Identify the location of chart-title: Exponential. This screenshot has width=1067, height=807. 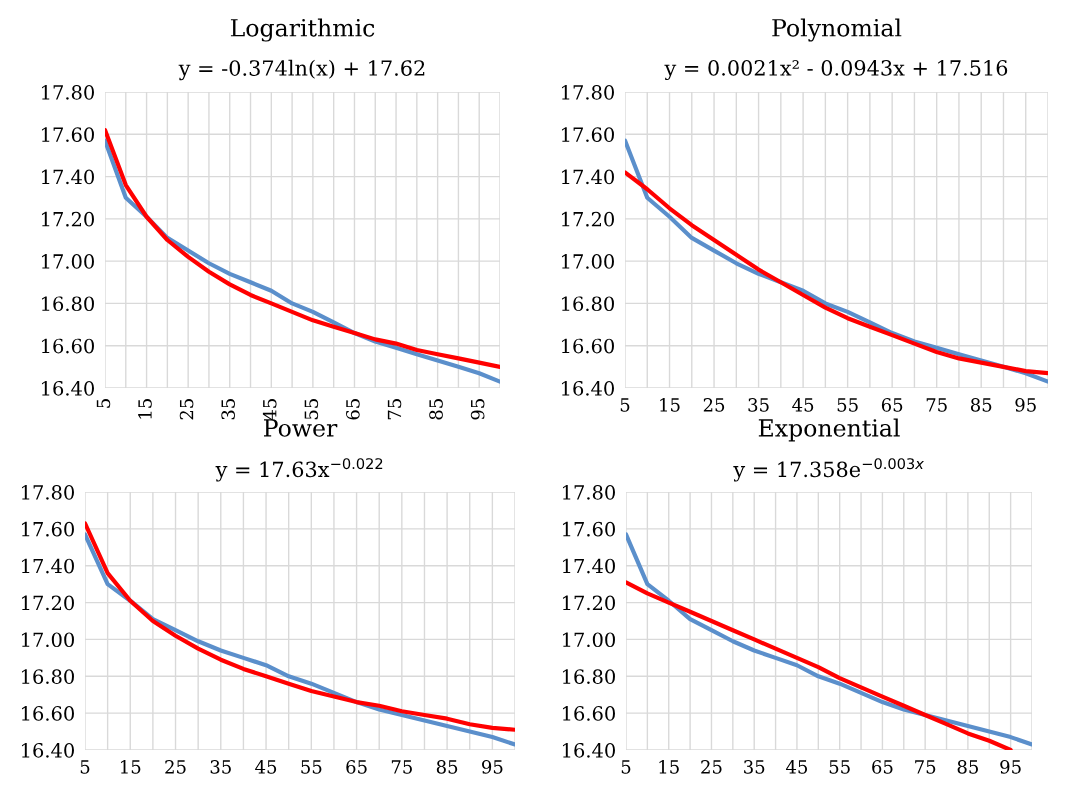
(829, 430).